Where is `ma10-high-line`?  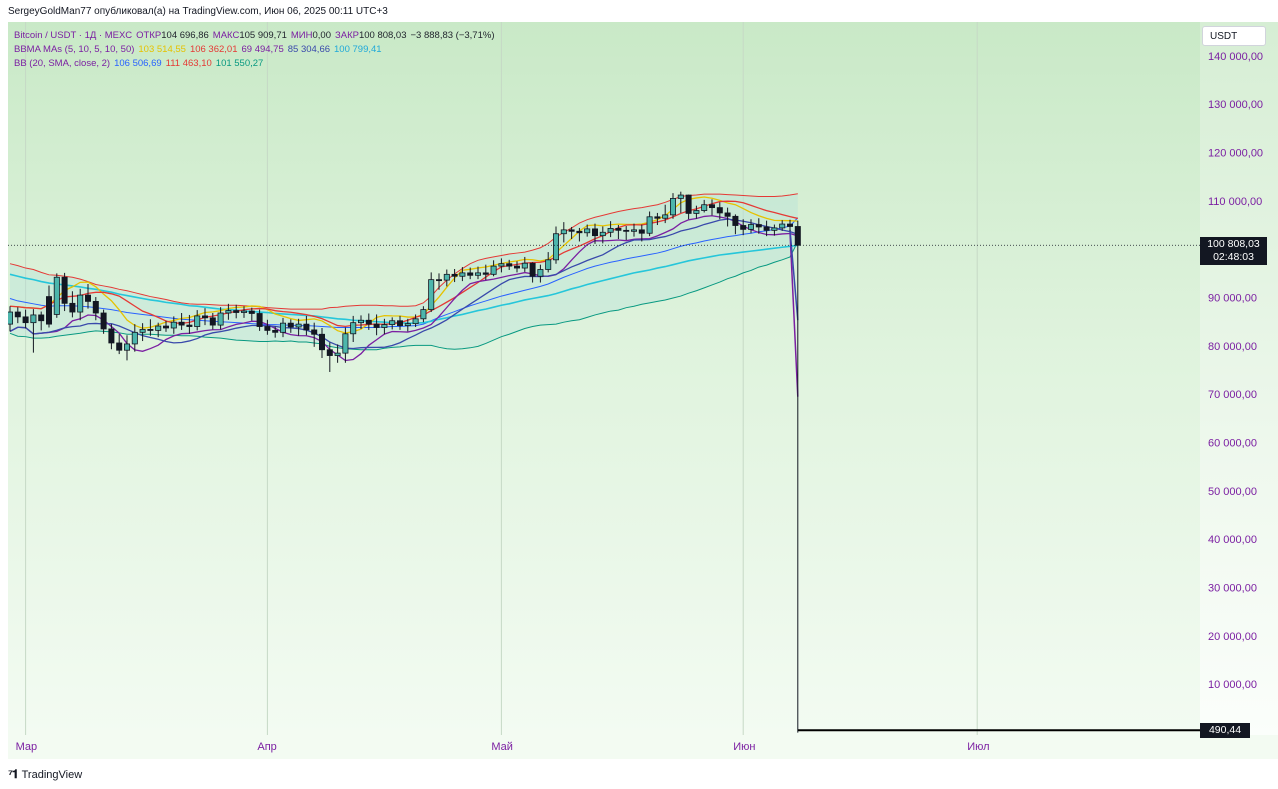 ma10-high-line is located at coordinates (403, 263).